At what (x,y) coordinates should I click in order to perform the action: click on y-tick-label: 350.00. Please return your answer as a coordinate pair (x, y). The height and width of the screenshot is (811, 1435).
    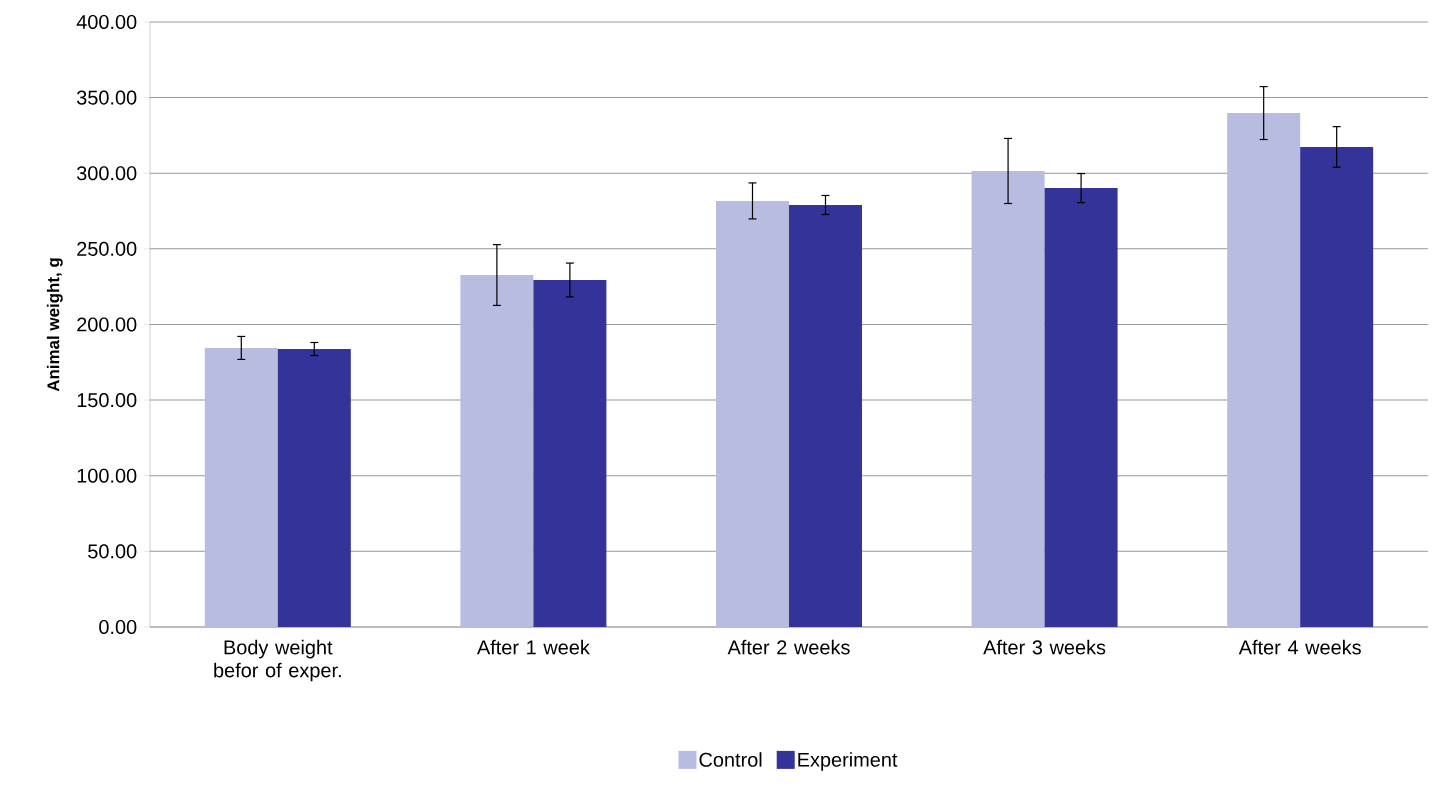
    Looking at the image, I should click on (106, 97).